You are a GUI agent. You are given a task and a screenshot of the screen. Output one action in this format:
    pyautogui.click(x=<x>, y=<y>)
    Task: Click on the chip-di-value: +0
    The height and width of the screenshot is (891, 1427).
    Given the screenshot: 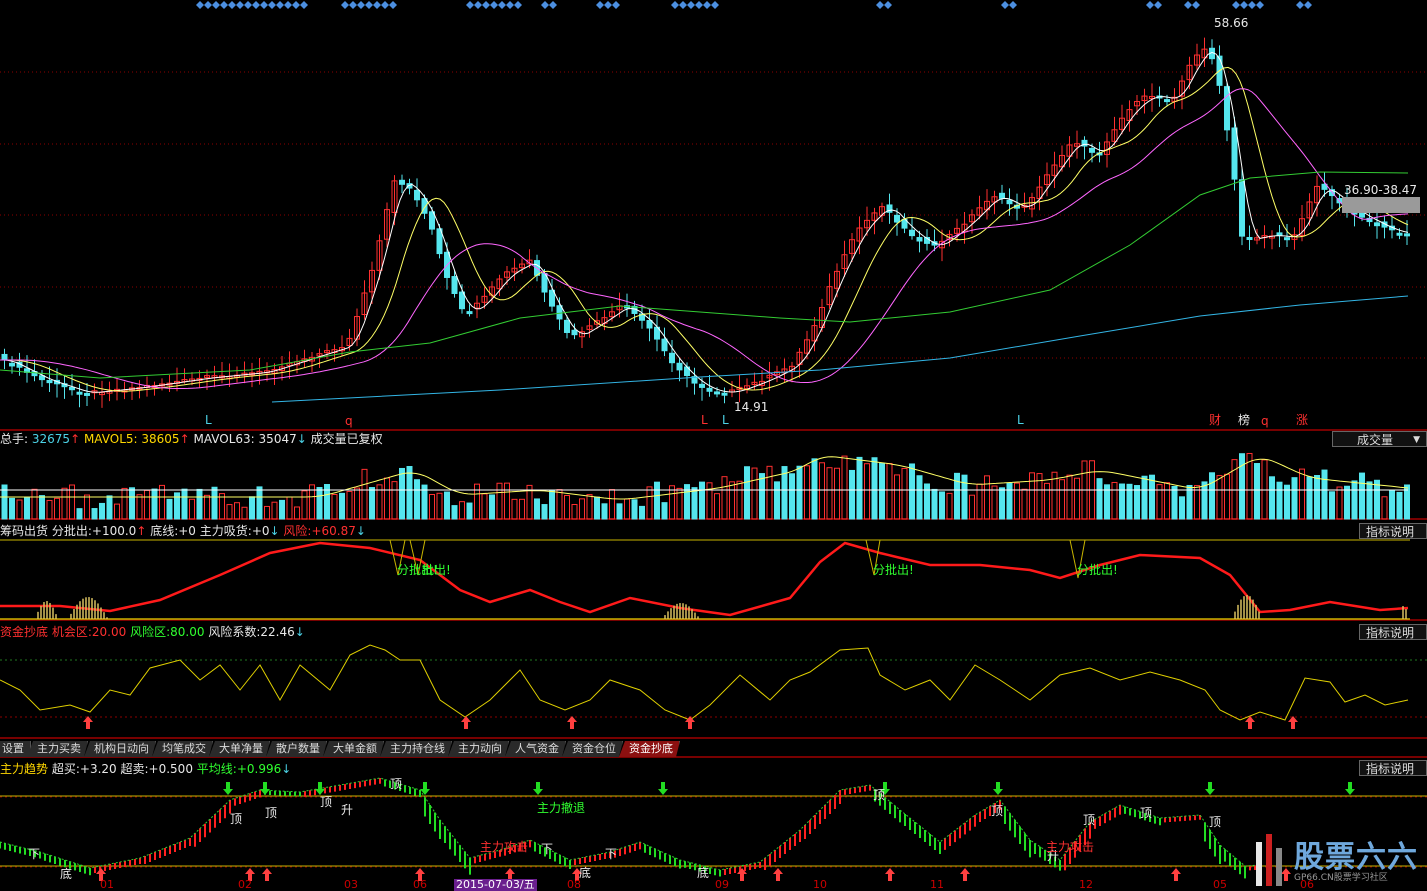 What is the action you would take?
    pyautogui.click(x=187, y=531)
    